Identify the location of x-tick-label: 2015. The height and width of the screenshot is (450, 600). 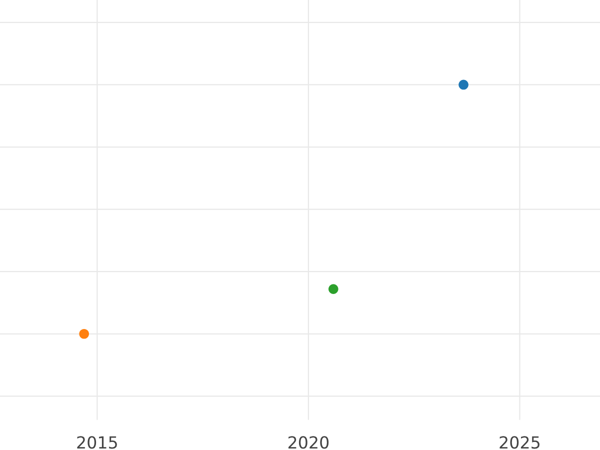
(97, 442).